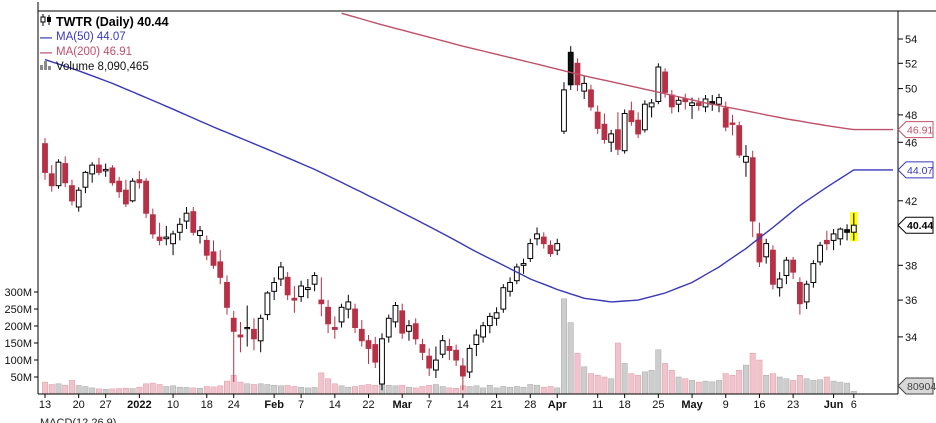 The image size is (936, 423). What do you see at coordinates (911, 202) in the screenshot?
I see `y-tick-label: 42` at bounding box center [911, 202].